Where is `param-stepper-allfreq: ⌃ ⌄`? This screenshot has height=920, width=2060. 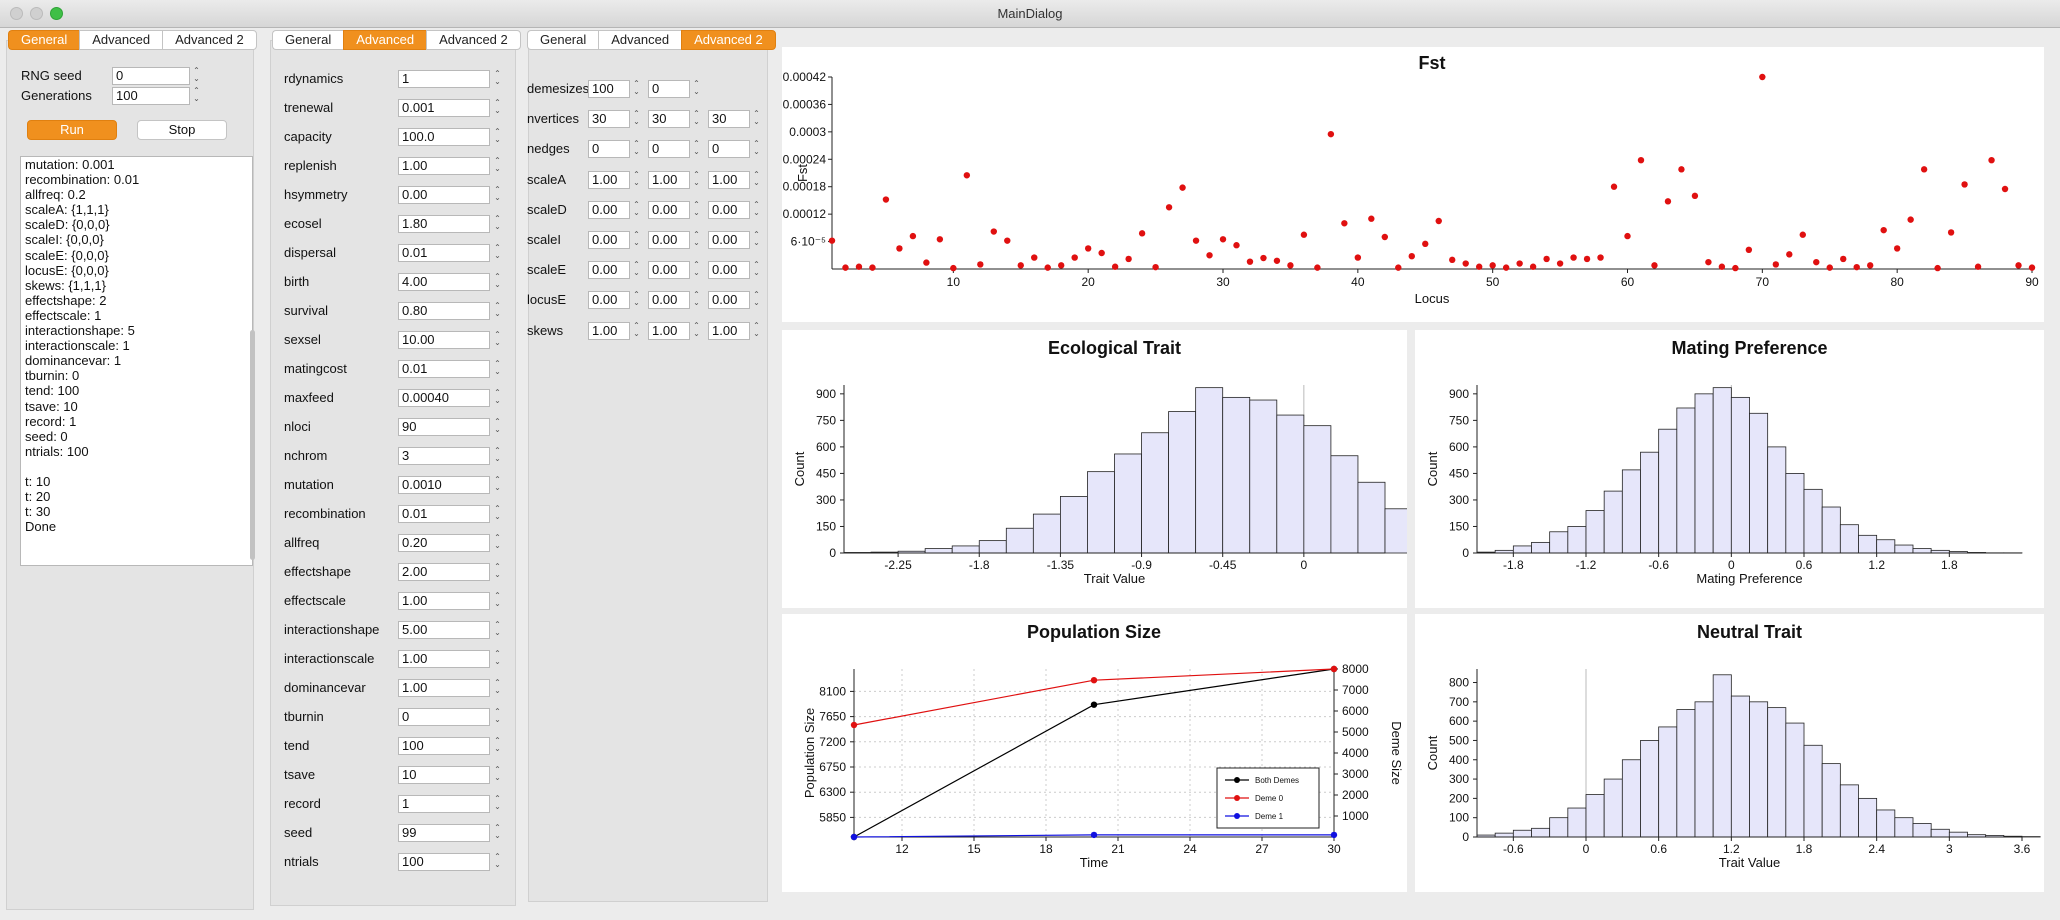 param-stepper-allfreq: ⌃ ⌄ is located at coordinates (497, 541).